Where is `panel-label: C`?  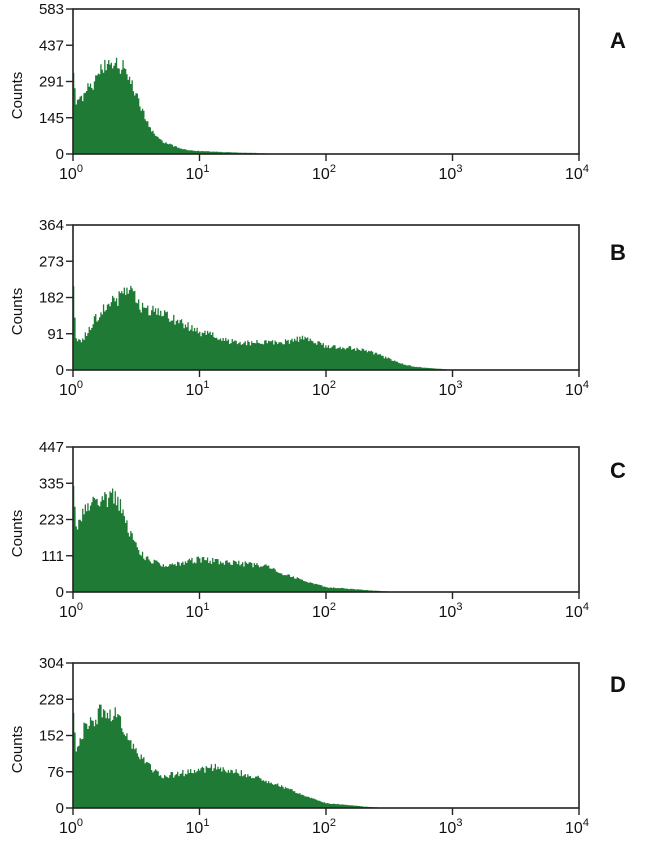
panel-label: C is located at coordinates (618, 470).